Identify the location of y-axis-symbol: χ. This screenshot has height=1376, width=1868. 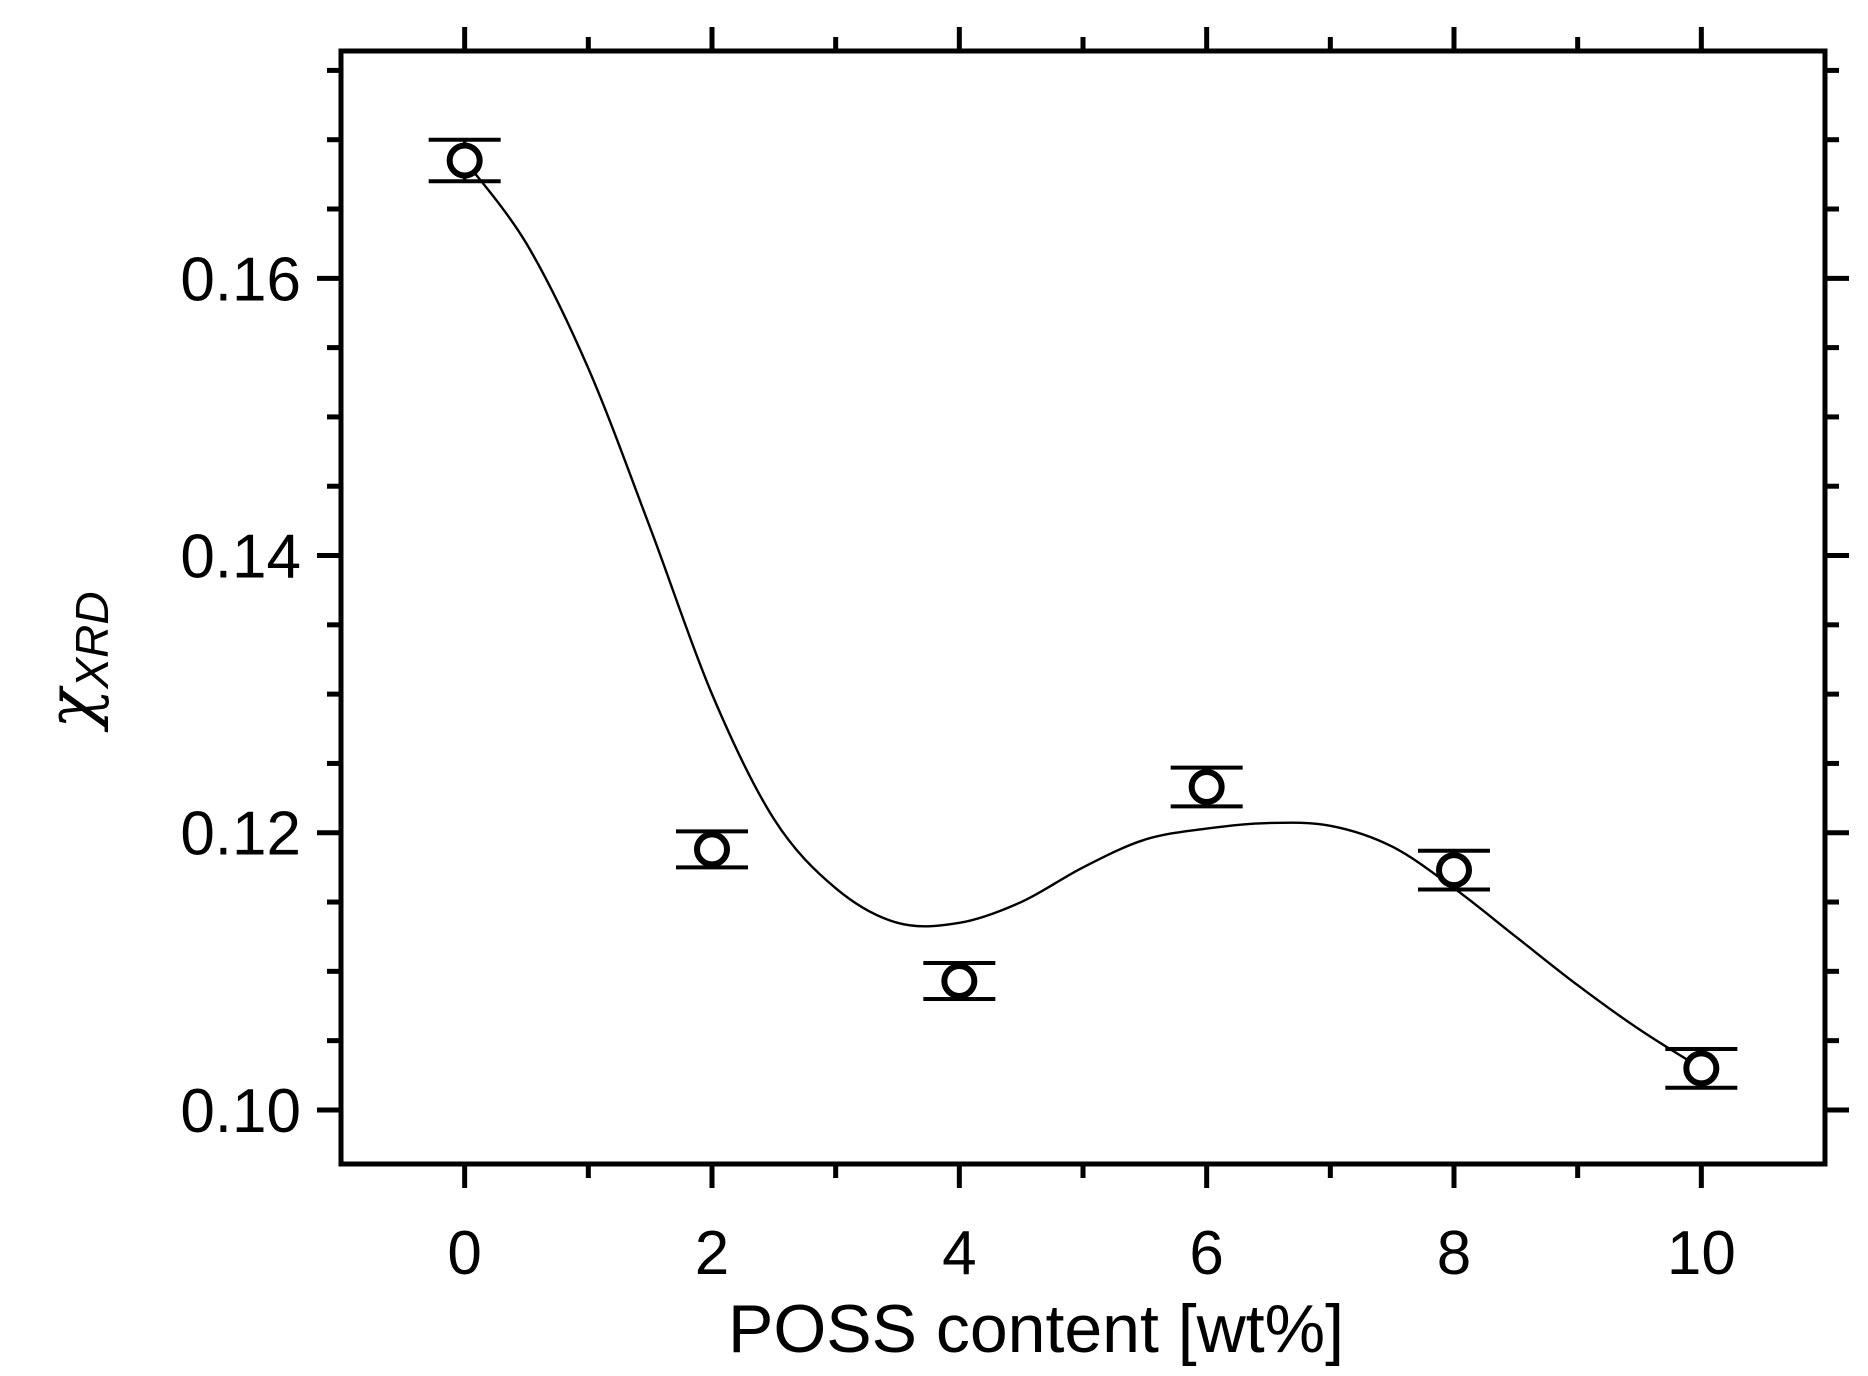
(71, 709).